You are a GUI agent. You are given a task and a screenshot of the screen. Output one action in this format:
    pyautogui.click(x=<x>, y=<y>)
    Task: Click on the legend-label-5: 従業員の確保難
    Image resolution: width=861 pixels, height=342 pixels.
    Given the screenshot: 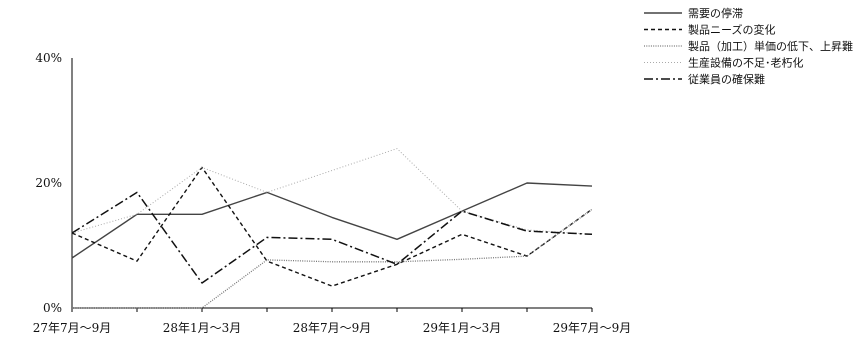 What is the action you would take?
    pyautogui.click(x=726, y=79)
    